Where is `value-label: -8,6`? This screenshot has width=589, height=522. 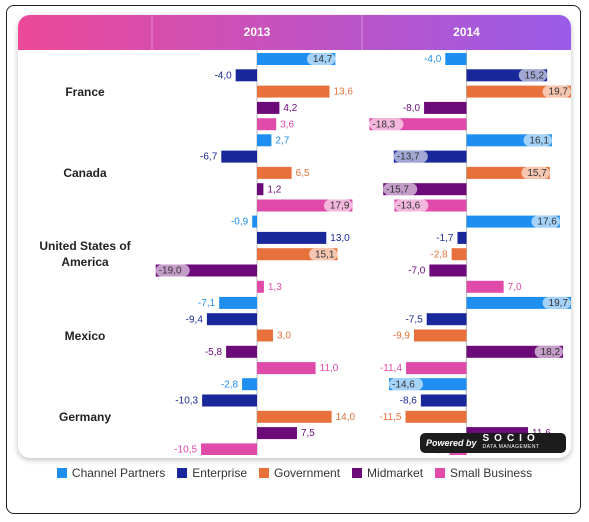 value-label: -8,6 is located at coordinates (409, 401).